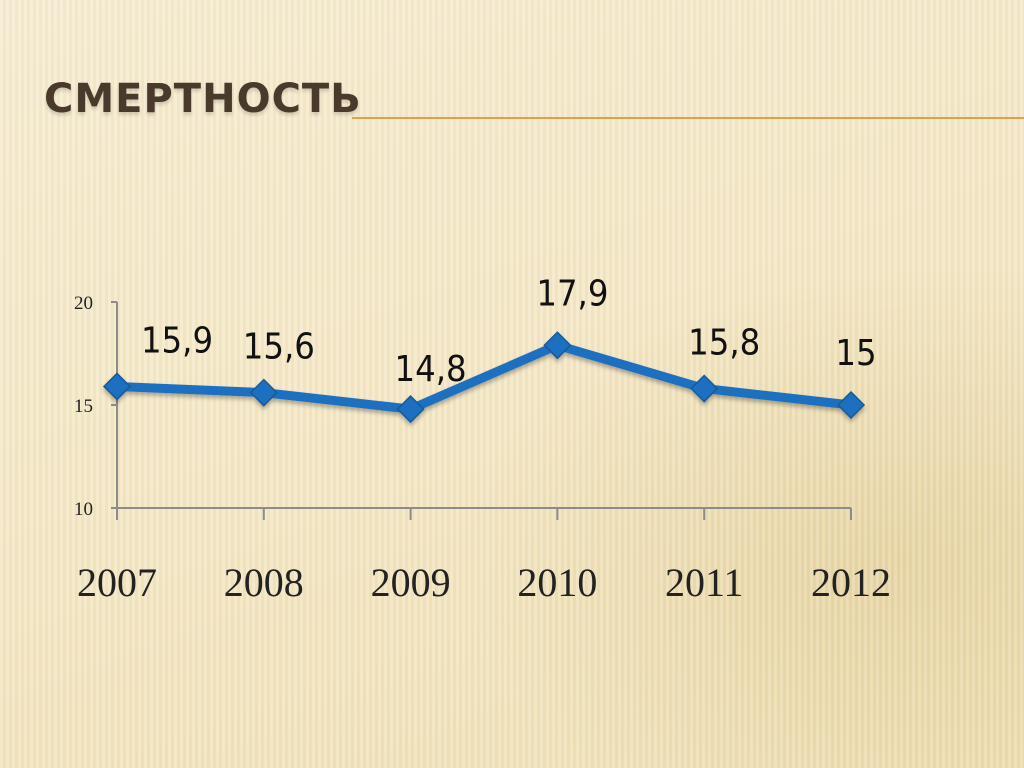  I want to click on x-tick-label: 2012, so click(851, 582).